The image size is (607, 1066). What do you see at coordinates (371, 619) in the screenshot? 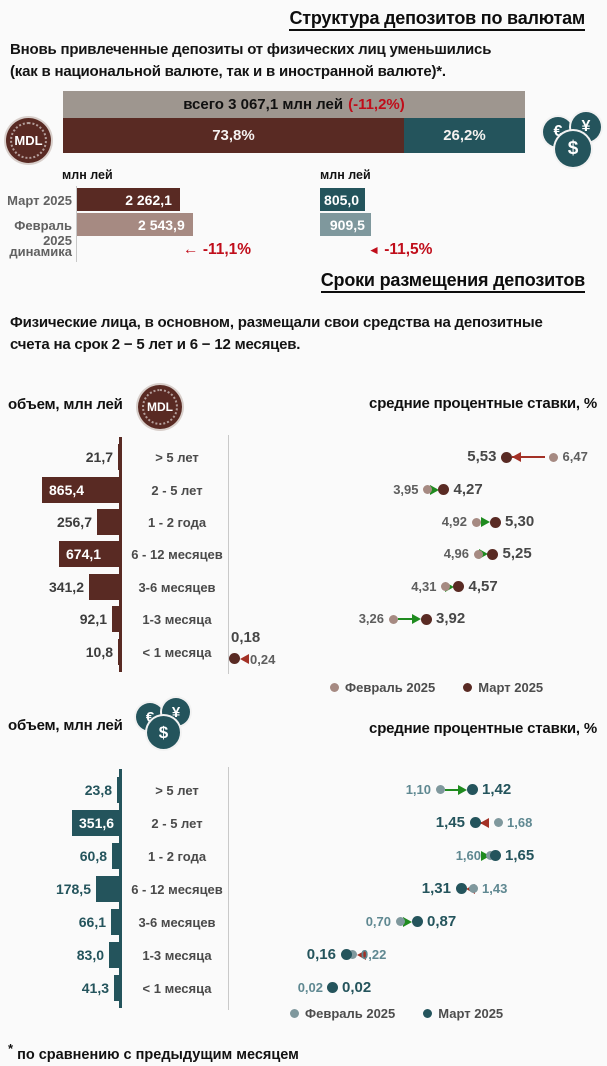
I see `rate-feb-label: 3,26` at bounding box center [371, 619].